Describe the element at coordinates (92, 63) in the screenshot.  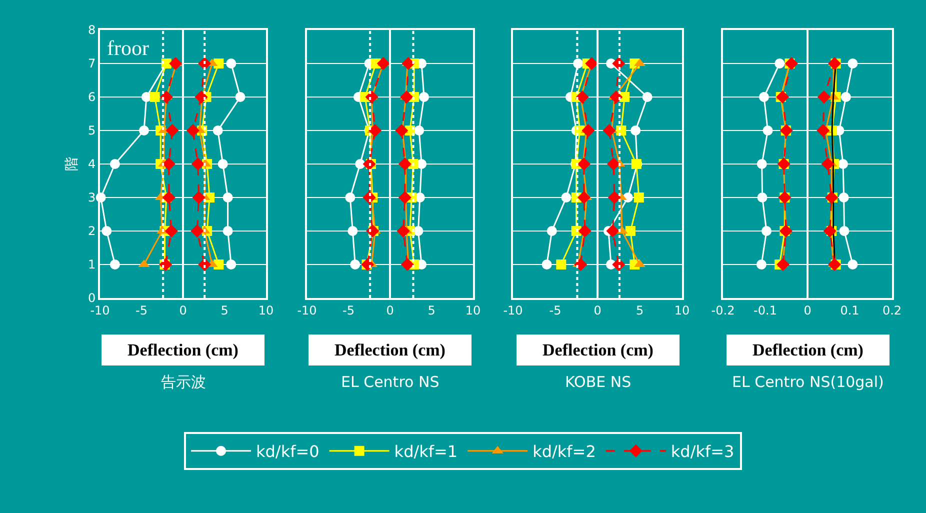
I see `y-tick-label: 7` at that location.